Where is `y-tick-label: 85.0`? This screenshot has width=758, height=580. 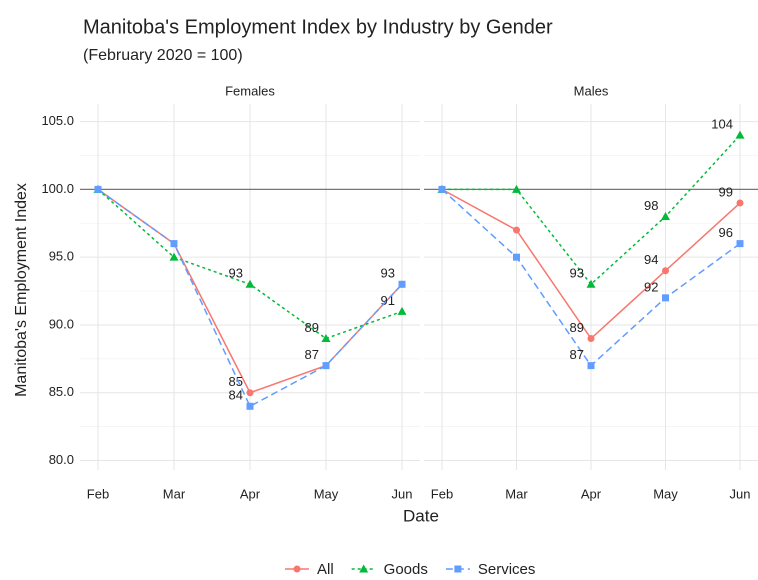
y-tick-label: 85.0 is located at coordinates (61, 391).